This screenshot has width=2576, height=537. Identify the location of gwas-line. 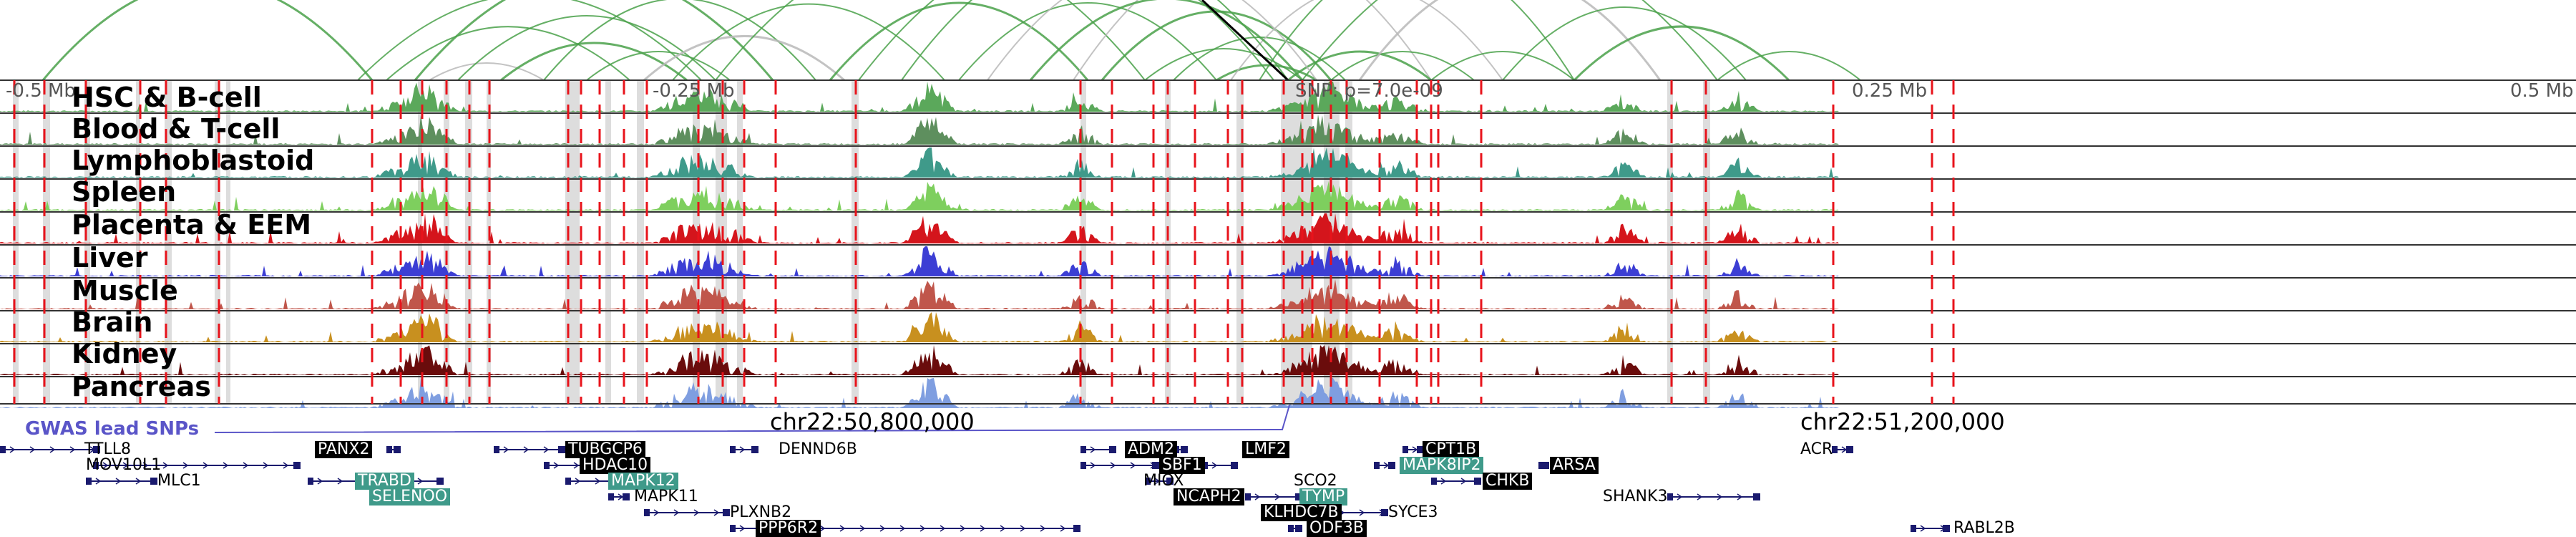
(752, 419).